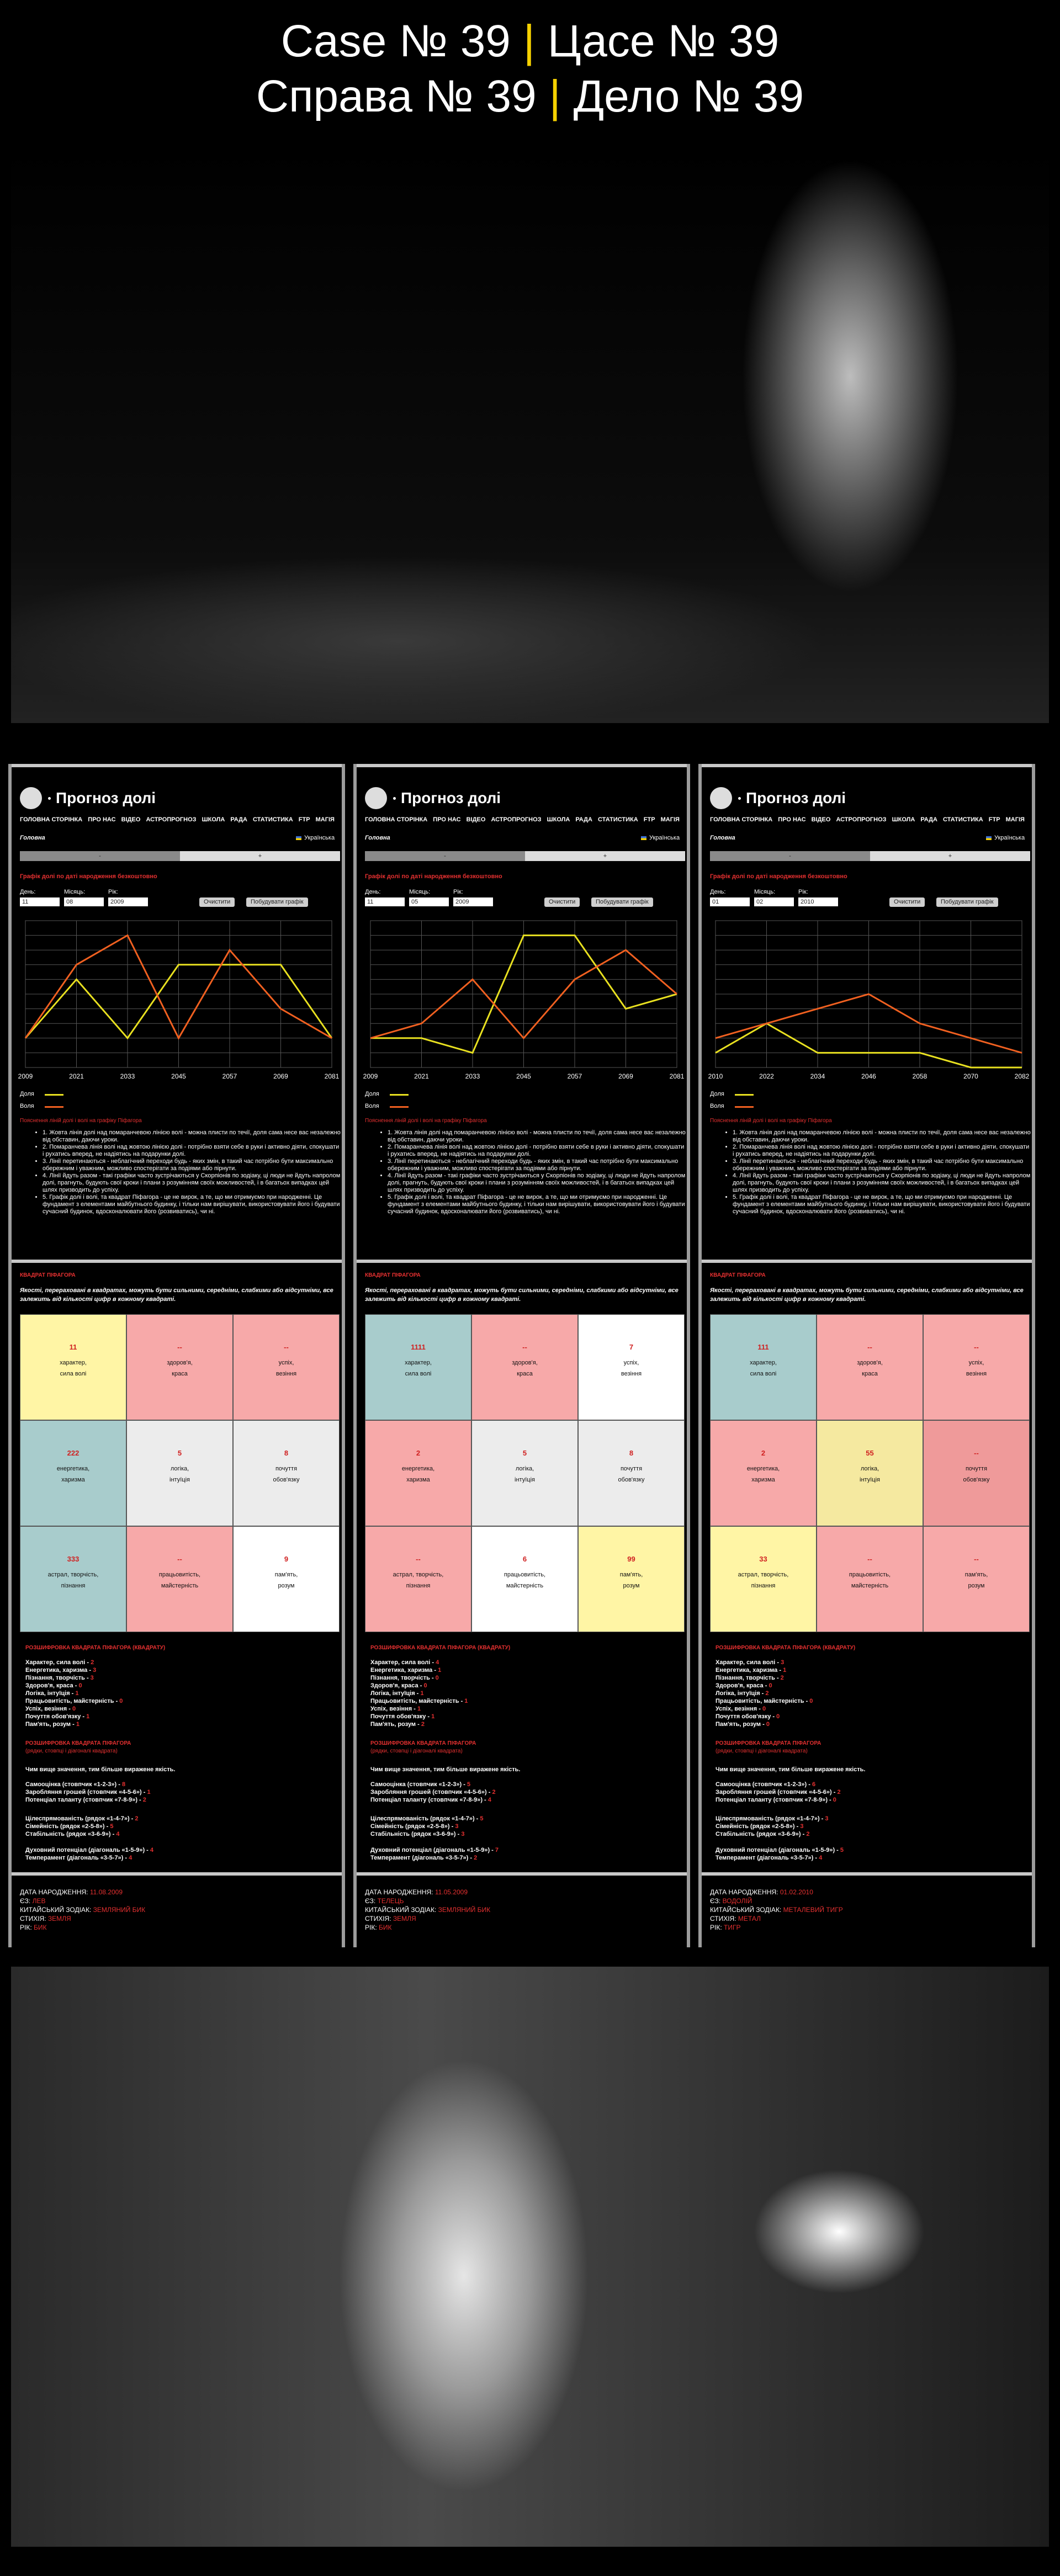 This screenshot has height=2576, width=1060. I want to click on cell-label: здоров'я, краса, so click(524, 1368).